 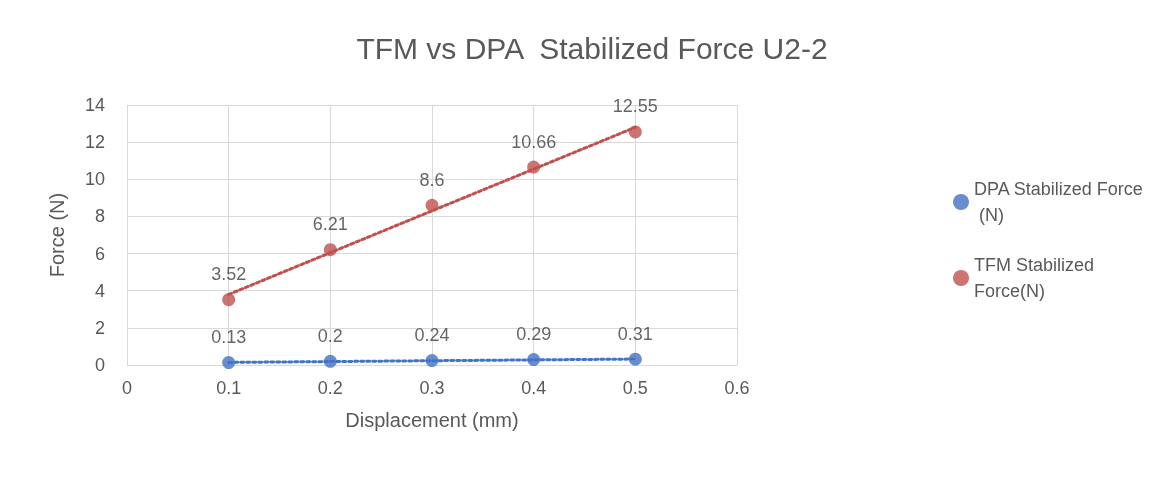 What do you see at coordinates (330, 335) in the screenshot?
I see `data-label: 0.2` at bounding box center [330, 335].